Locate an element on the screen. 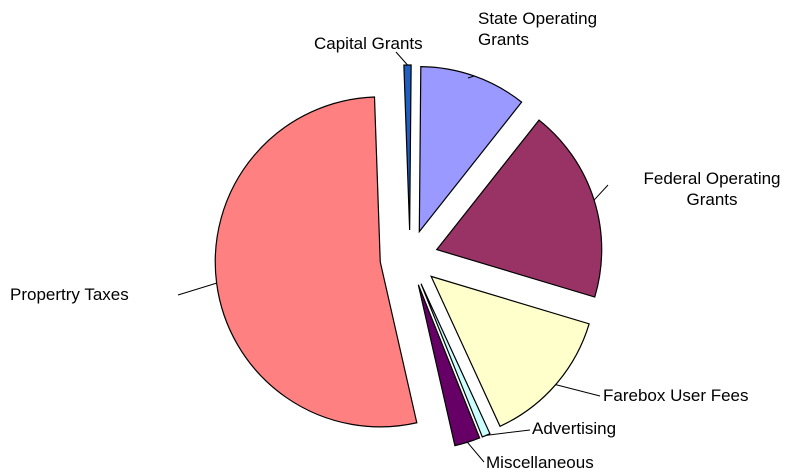 The height and width of the screenshot is (472, 803). slice-label: Propertry Taxes is located at coordinates (69, 294).